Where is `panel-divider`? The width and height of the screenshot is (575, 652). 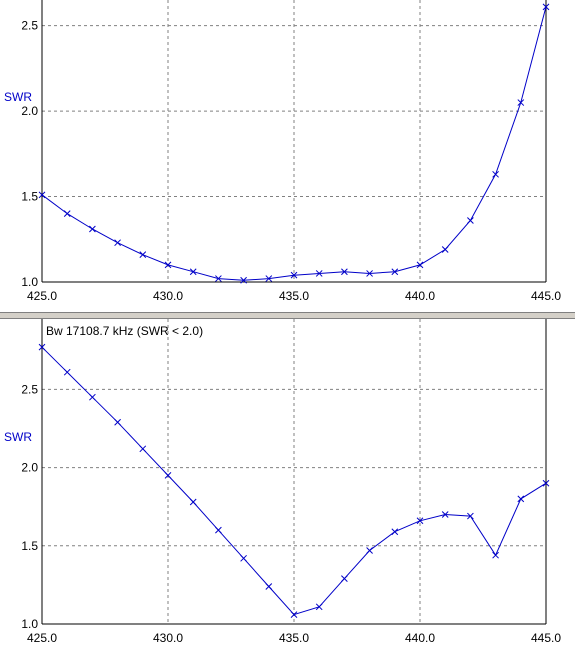
panel-divider is located at coordinates (287, 315).